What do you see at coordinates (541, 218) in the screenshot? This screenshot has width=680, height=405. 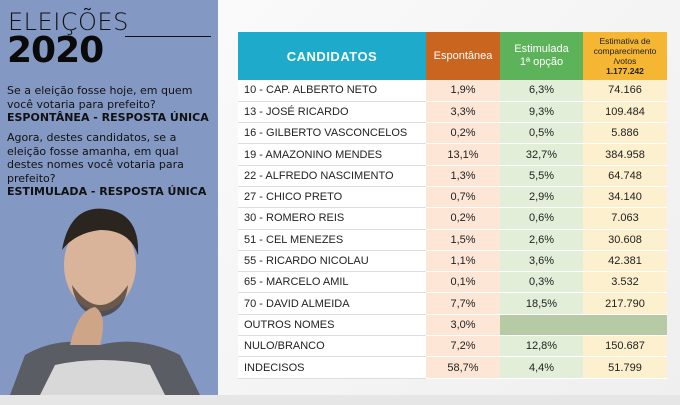 I see `estimulada-value: 0,6%` at bounding box center [541, 218].